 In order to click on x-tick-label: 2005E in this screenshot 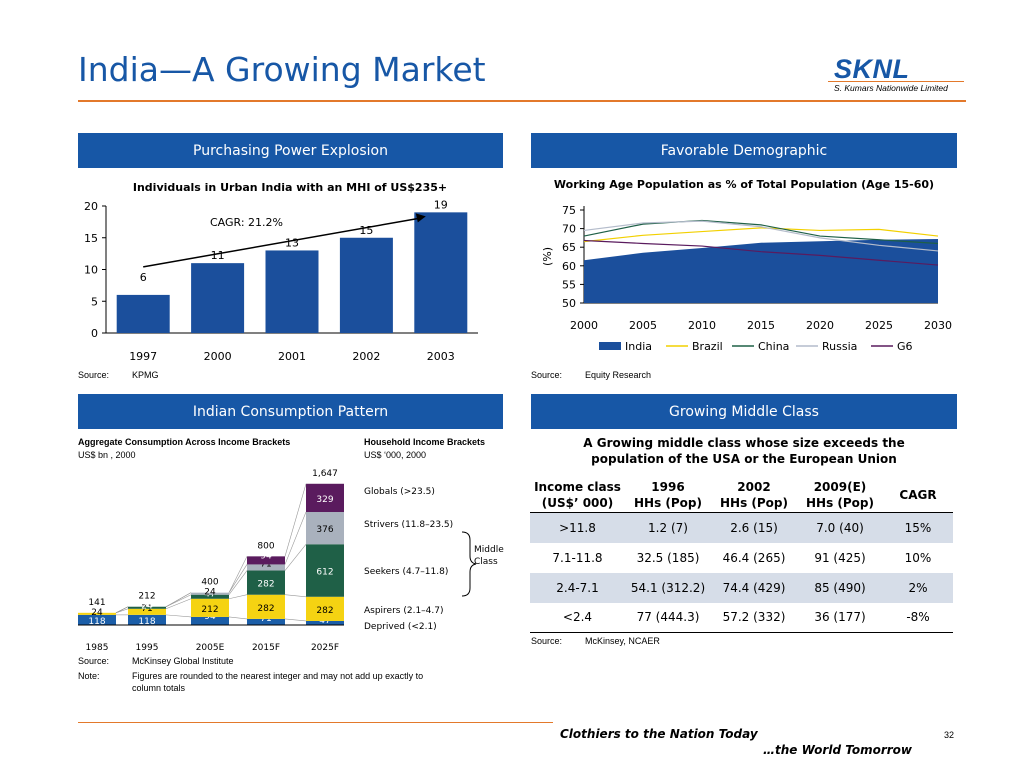, I will do `click(210, 648)`.